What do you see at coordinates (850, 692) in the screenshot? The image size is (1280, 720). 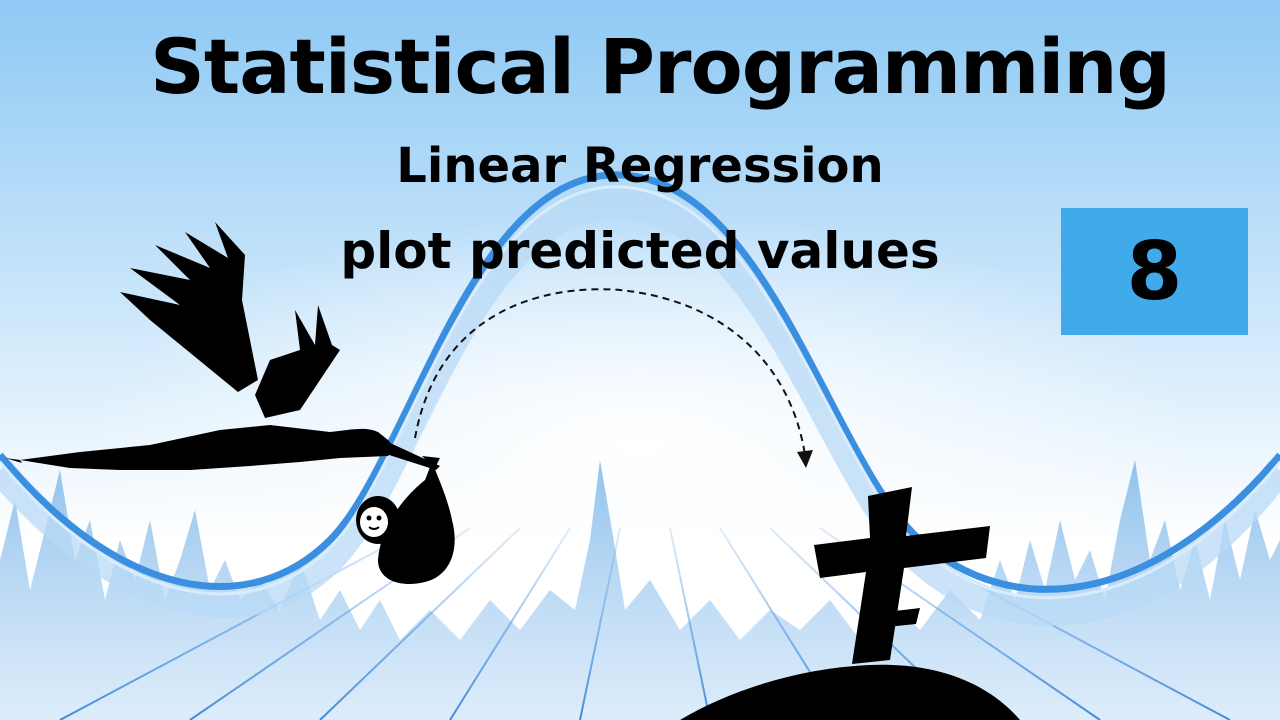 I see `grave-mound-icon` at bounding box center [850, 692].